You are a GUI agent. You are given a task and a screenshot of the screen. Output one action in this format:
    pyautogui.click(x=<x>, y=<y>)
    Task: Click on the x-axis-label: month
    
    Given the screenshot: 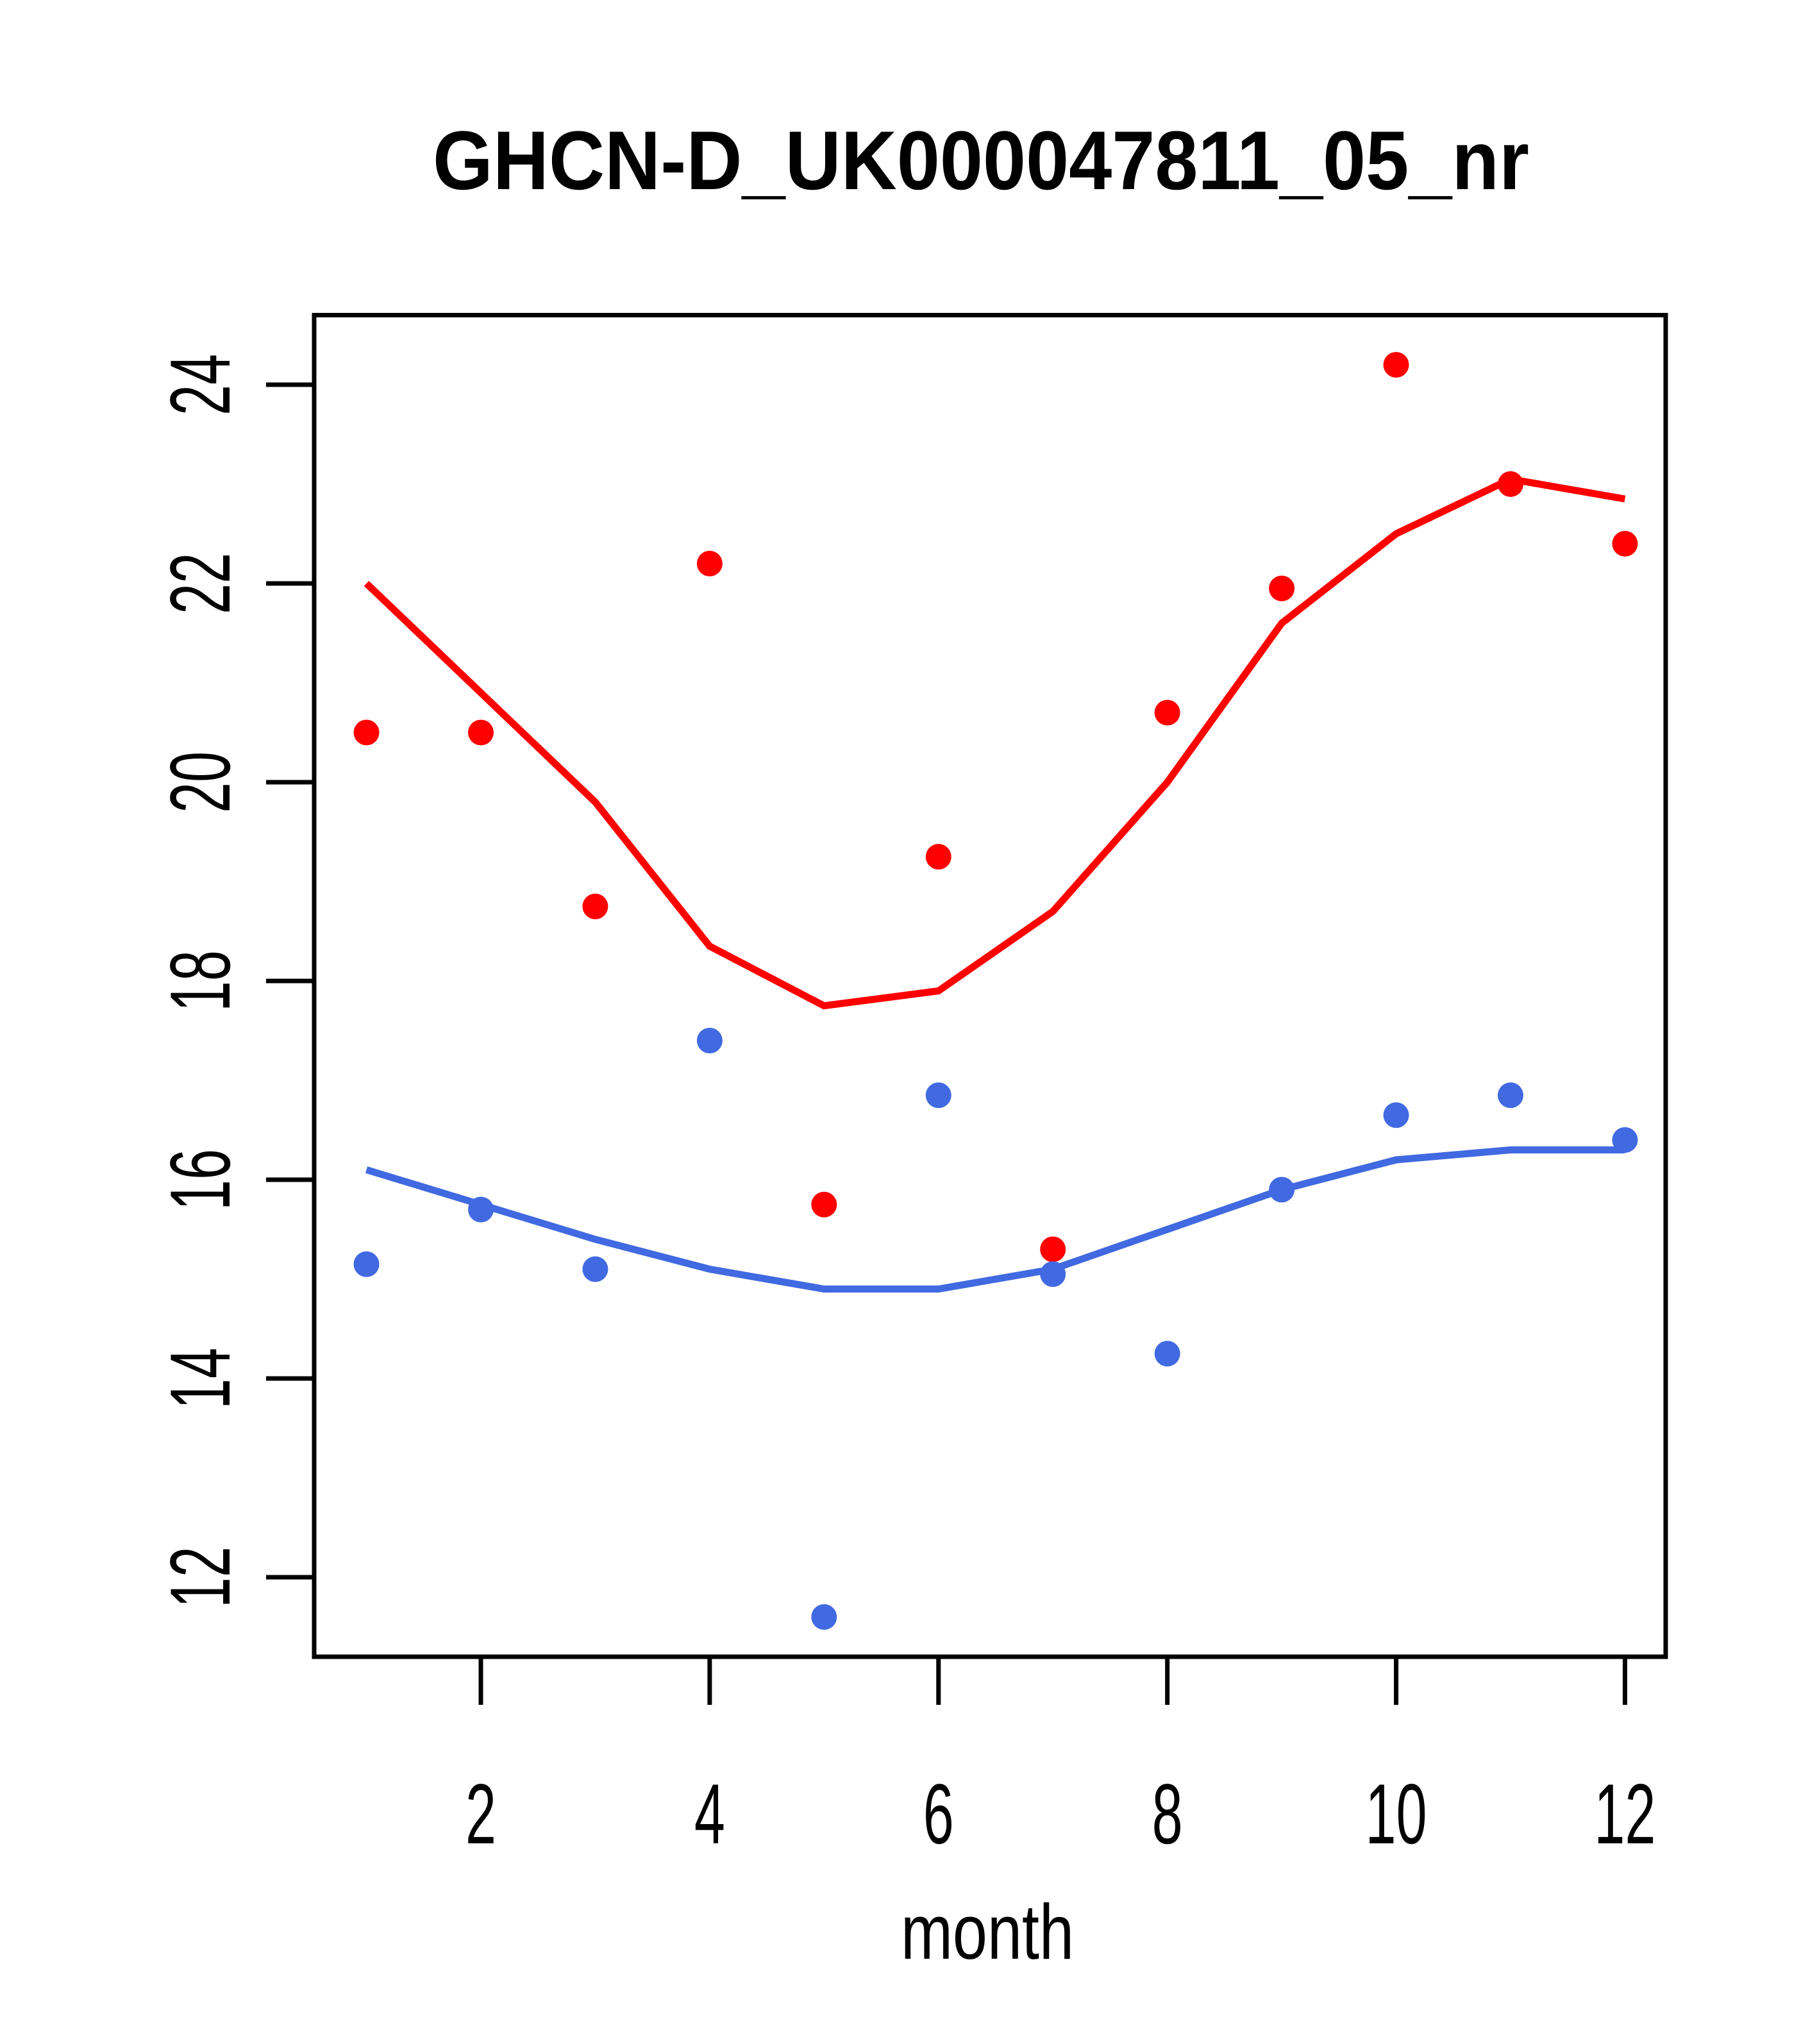 What is the action you would take?
    pyautogui.click(x=988, y=1931)
    